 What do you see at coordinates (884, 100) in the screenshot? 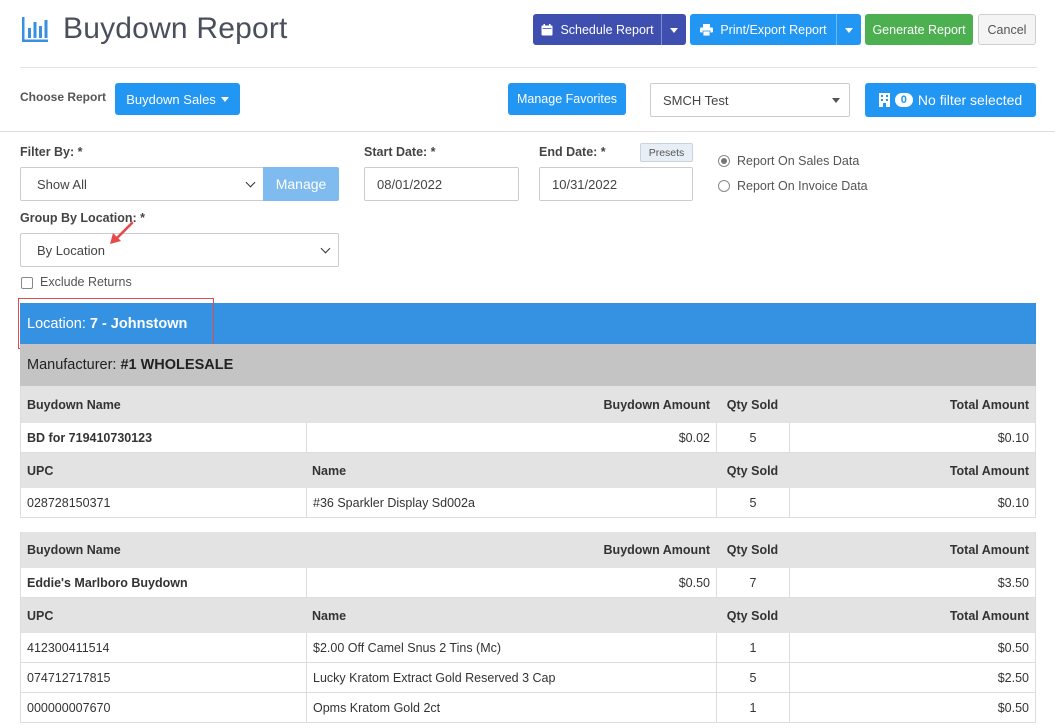
I see `building-icon` at bounding box center [884, 100].